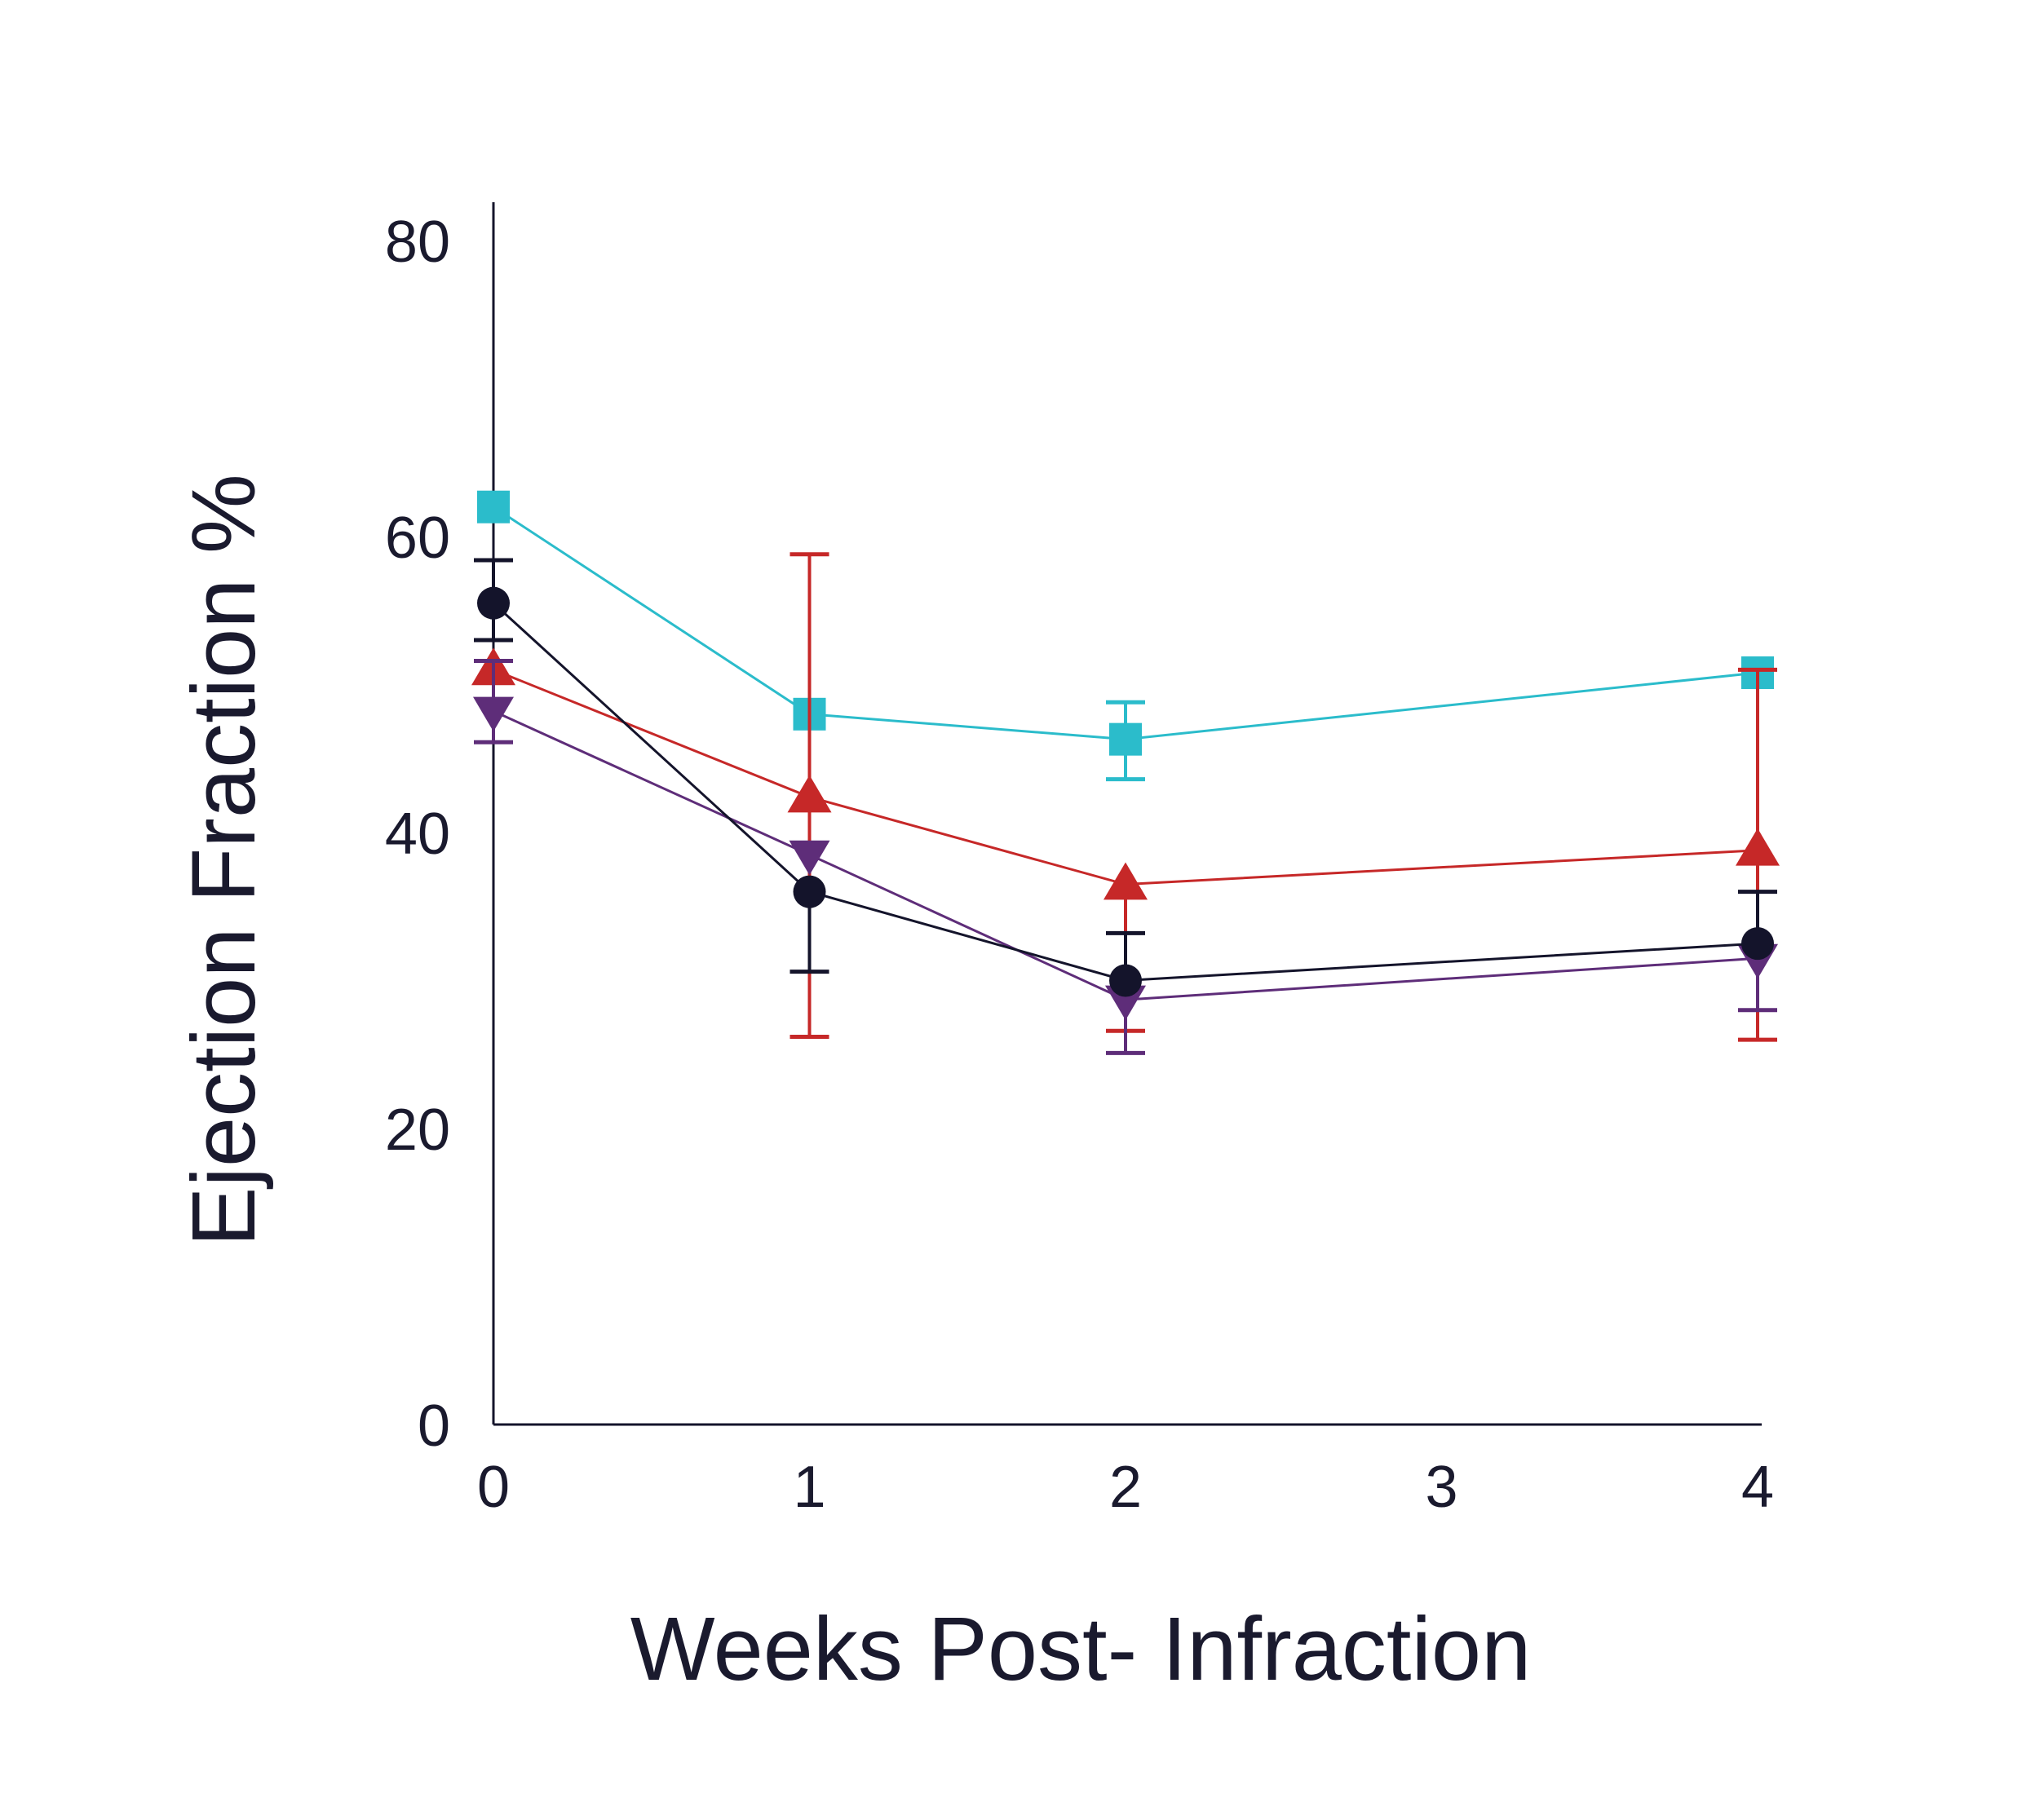  What do you see at coordinates (1125, 1487) in the screenshot?
I see `x-tick-label: 2` at bounding box center [1125, 1487].